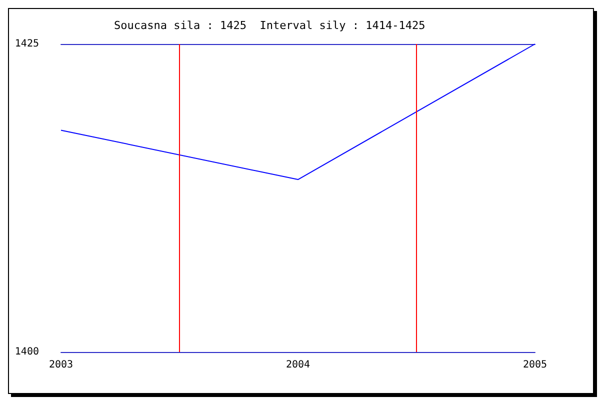  What do you see at coordinates (26, 352) in the screenshot?
I see `y-tick-label: 1400` at bounding box center [26, 352].